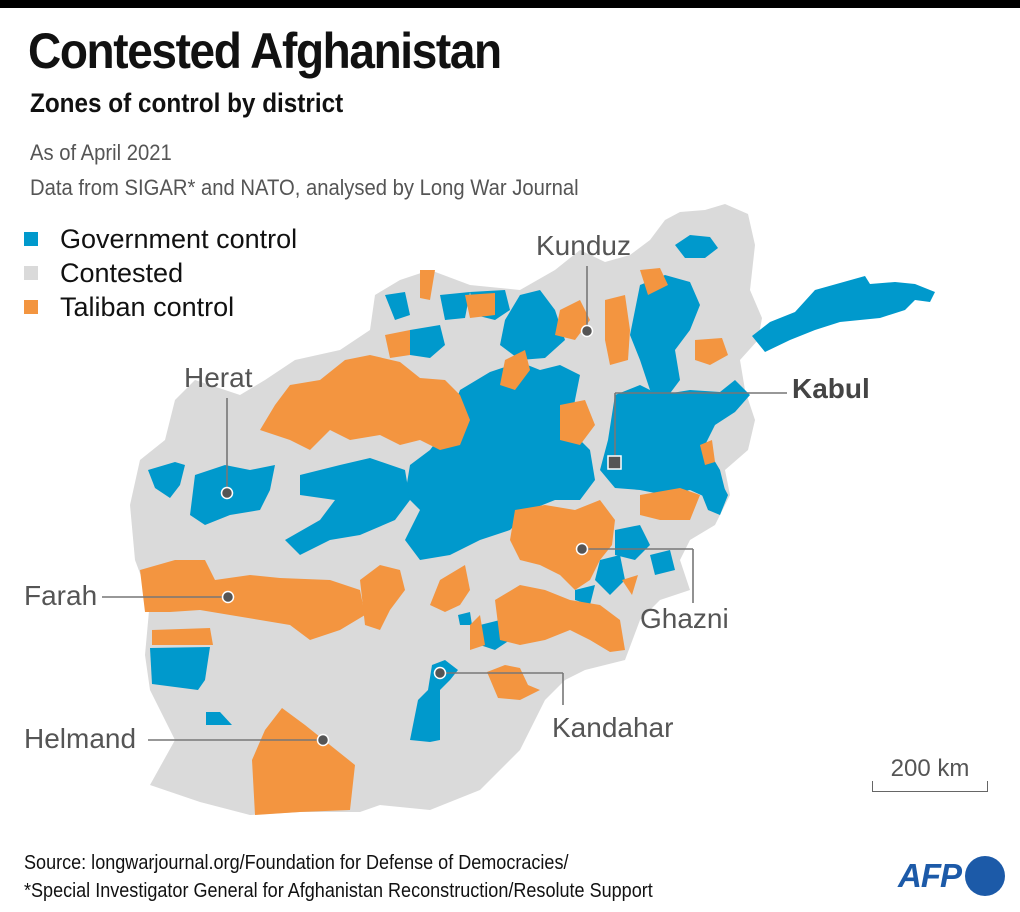 Image resolution: width=1020 pixels, height=912 pixels. Describe the element at coordinates (182, 636) in the screenshot. I see `farah-south-taliban` at that location.